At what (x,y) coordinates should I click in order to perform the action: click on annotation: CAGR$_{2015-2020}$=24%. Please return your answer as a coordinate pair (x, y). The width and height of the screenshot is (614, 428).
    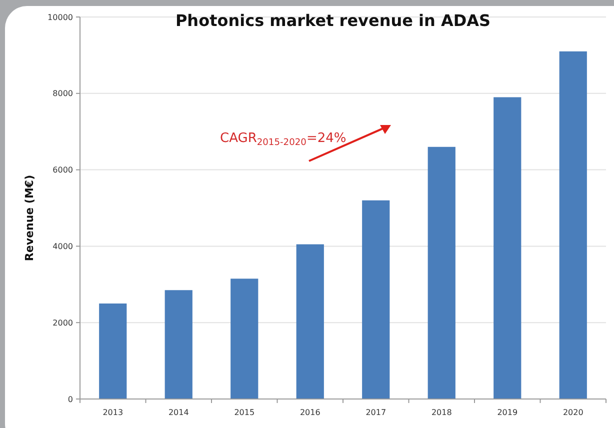
    Looking at the image, I should click on (283, 139).